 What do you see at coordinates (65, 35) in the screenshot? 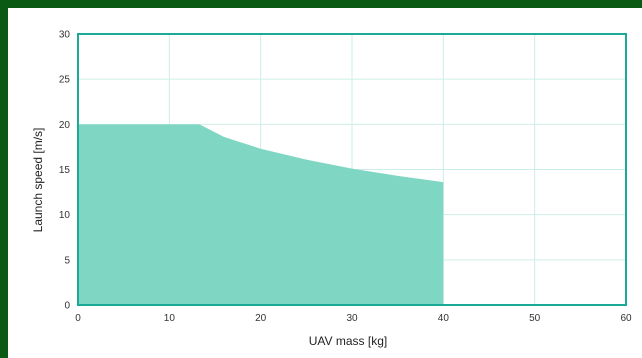
I see `y-tick-label: 30` at bounding box center [65, 35].